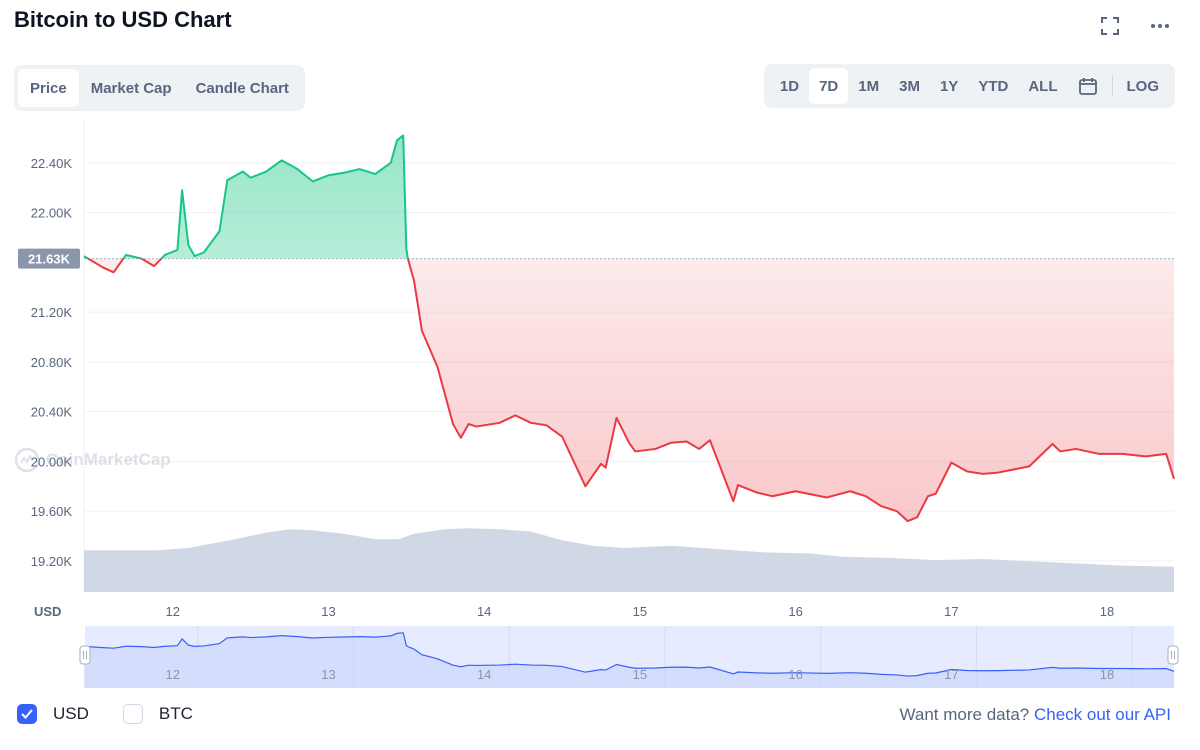  I want to click on navigator-area, so click(629, 660).